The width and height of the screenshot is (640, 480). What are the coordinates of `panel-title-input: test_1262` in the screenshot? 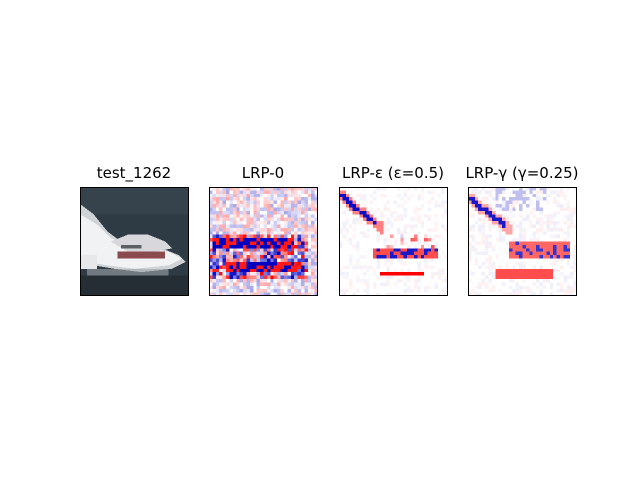 It's located at (134, 173).